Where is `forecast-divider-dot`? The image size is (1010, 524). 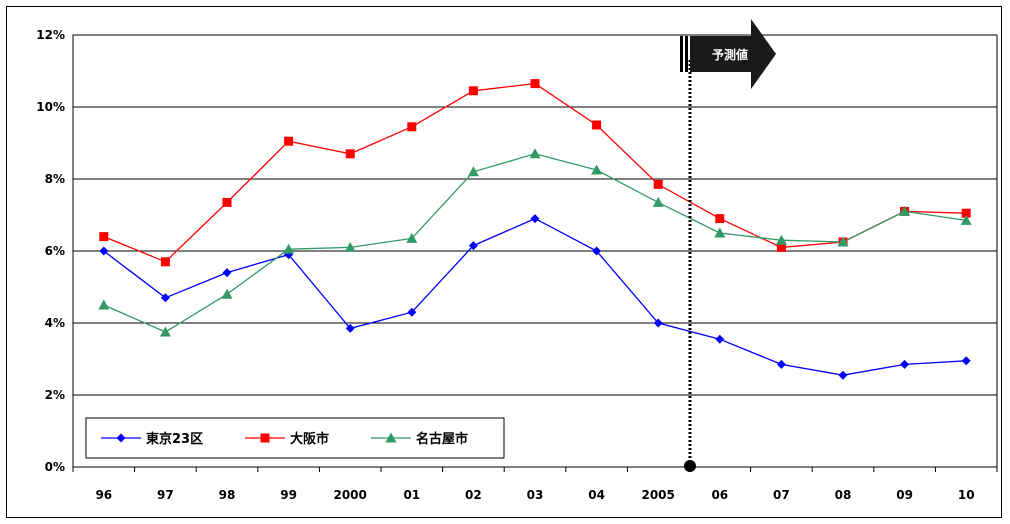
forecast-divider-dot is located at coordinates (690, 466).